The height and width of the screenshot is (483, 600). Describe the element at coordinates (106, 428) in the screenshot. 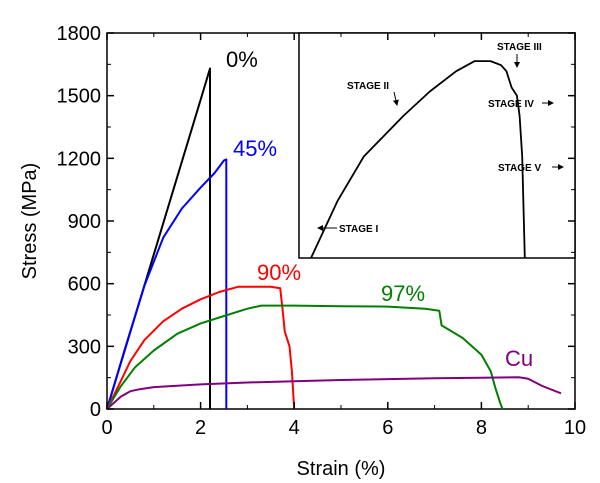

I see `x-tick-label: 0` at that location.